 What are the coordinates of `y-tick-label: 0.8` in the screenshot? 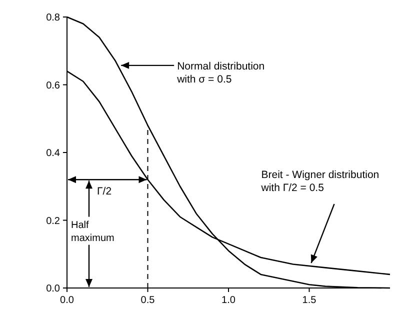 It's located at (53, 18).